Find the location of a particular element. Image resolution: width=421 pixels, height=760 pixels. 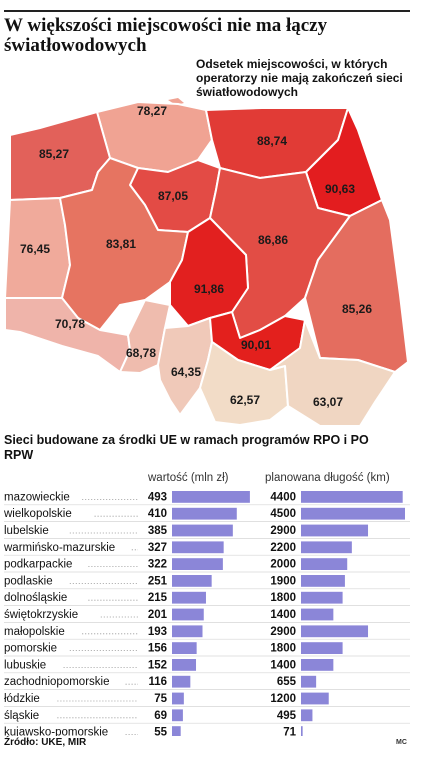

bar-row: podkarpackie 322 2000 is located at coordinates (207, 565).